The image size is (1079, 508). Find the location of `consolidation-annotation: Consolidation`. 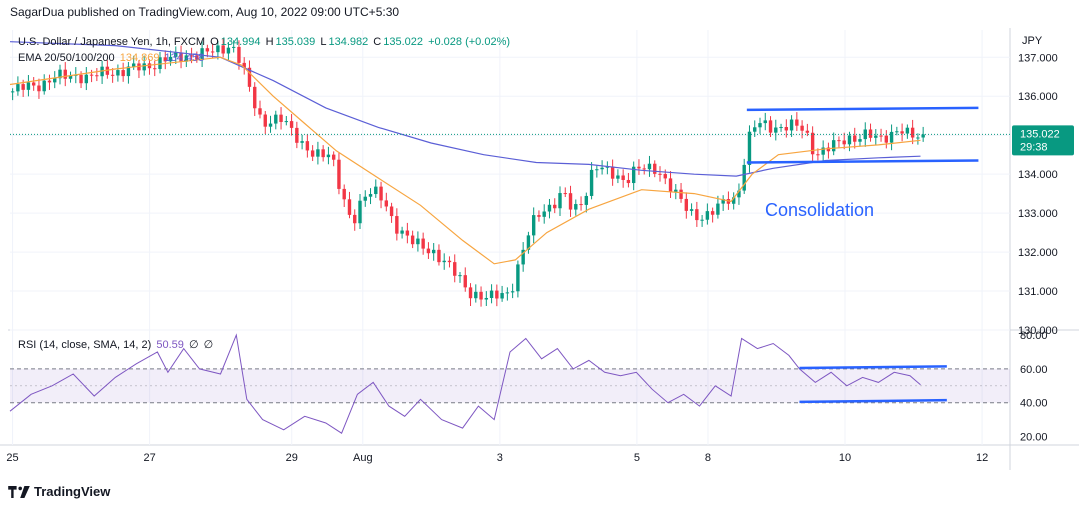

consolidation-annotation: Consolidation is located at coordinates (819, 210).